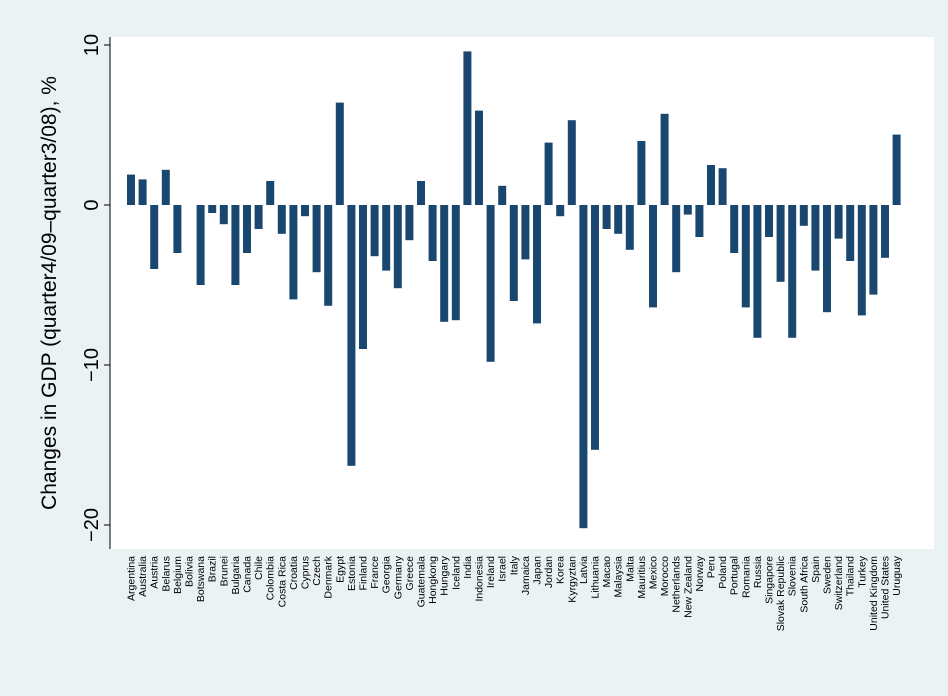 This screenshot has width=948, height=696. Describe the element at coordinates (467, 128) in the screenshot. I see `bar-india` at that location.